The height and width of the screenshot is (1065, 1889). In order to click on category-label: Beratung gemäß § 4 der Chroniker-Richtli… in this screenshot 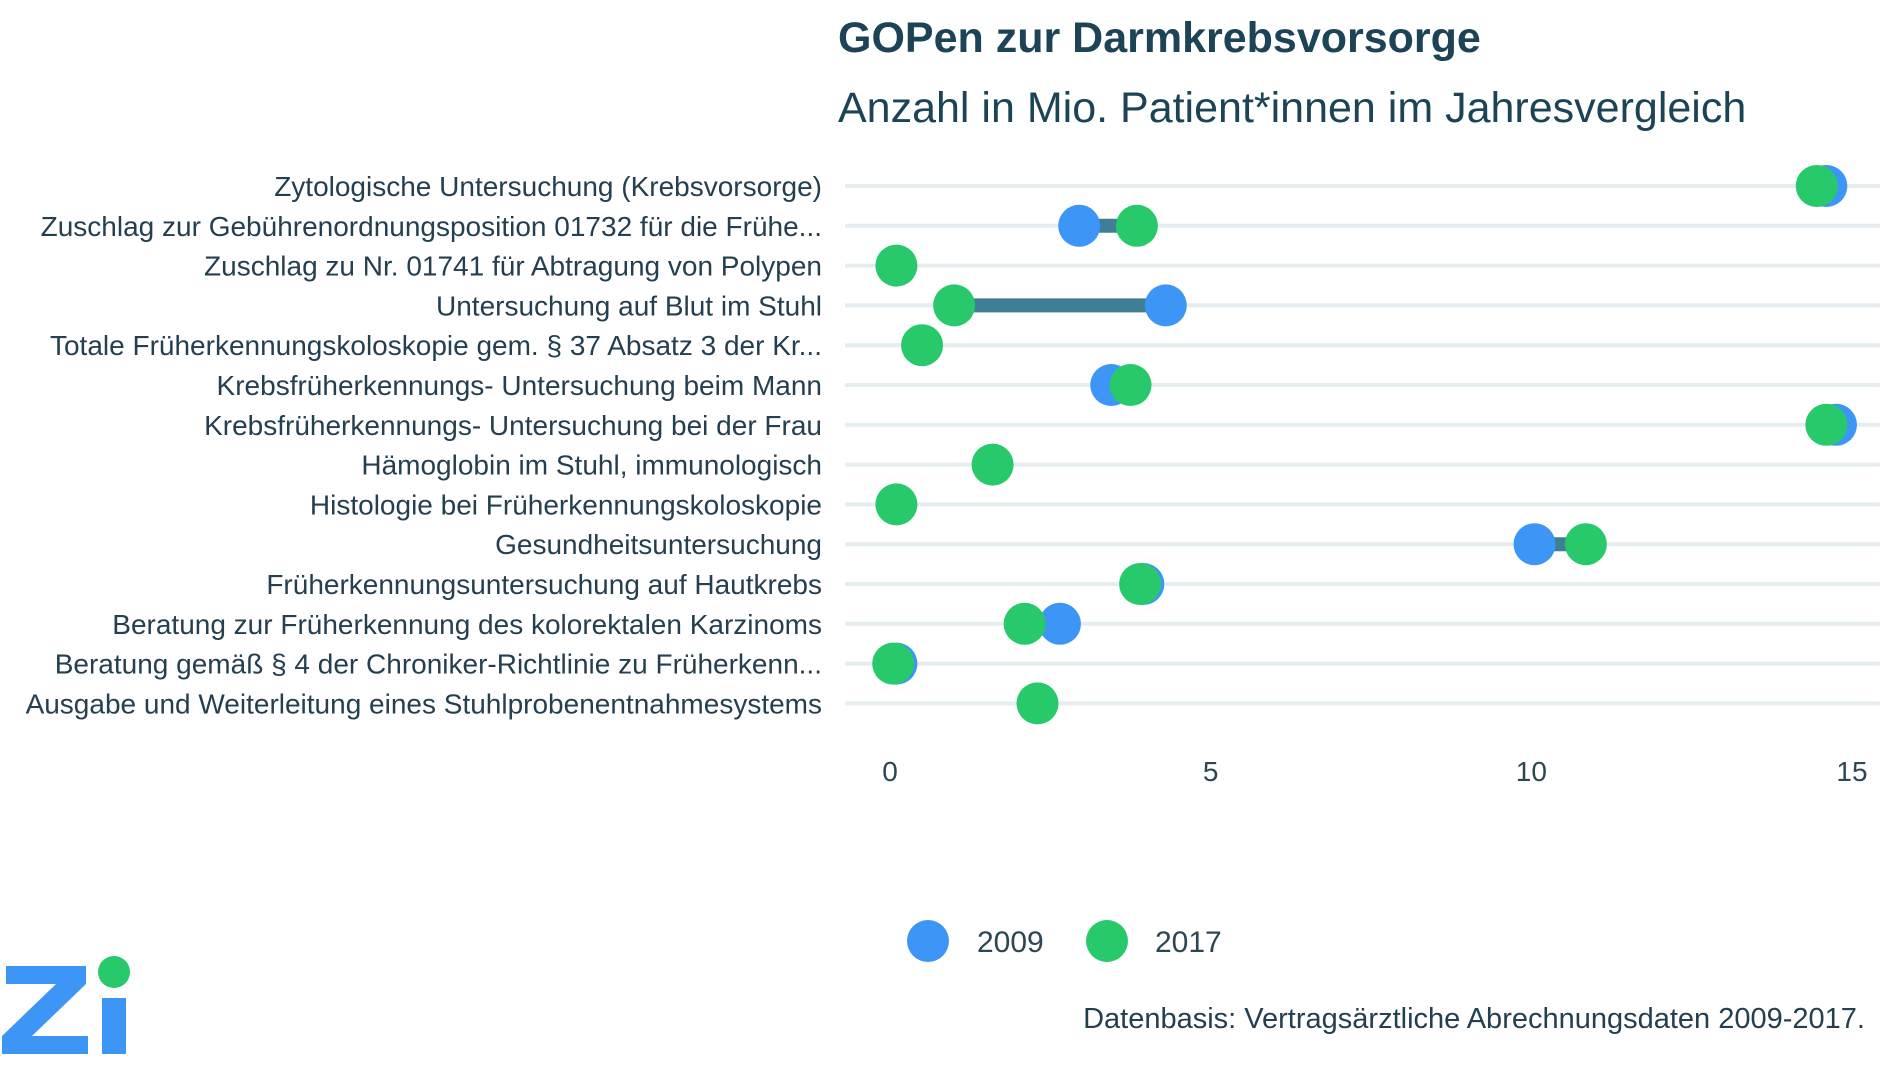, I will do `click(438, 664)`.